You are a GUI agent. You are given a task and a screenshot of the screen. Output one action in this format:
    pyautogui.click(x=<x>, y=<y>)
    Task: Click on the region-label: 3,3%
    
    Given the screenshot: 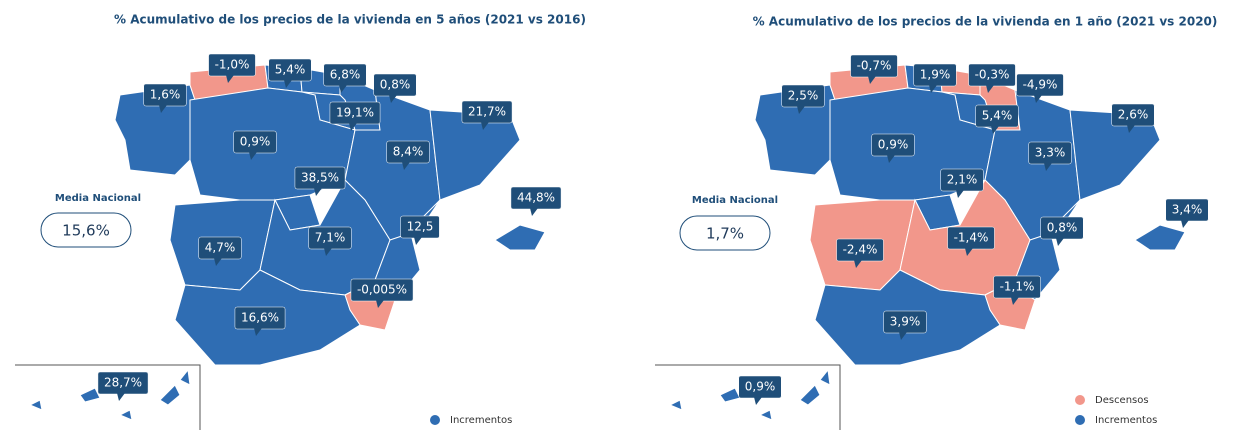 What is the action you would take?
    pyautogui.click(x=1050, y=153)
    